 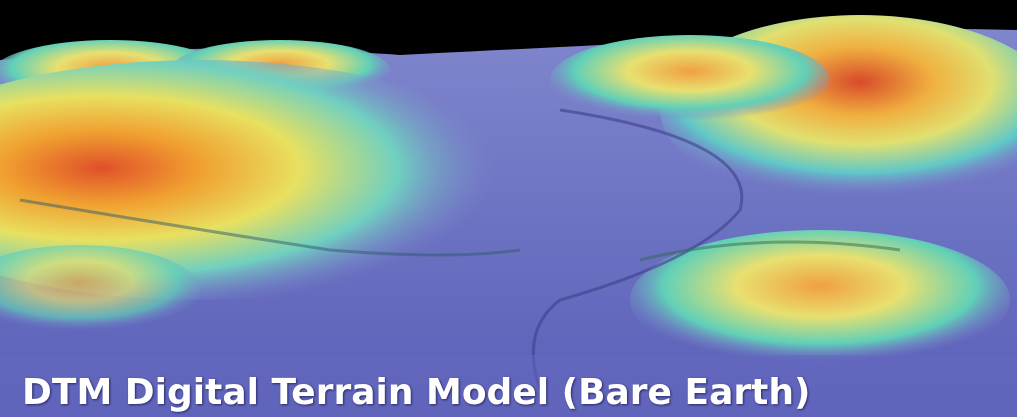 What do you see at coordinates (416, 392) in the screenshot?
I see `caption: DTM Digital Terrain Model (Bare Earth)` at bounding box center [416, 392].